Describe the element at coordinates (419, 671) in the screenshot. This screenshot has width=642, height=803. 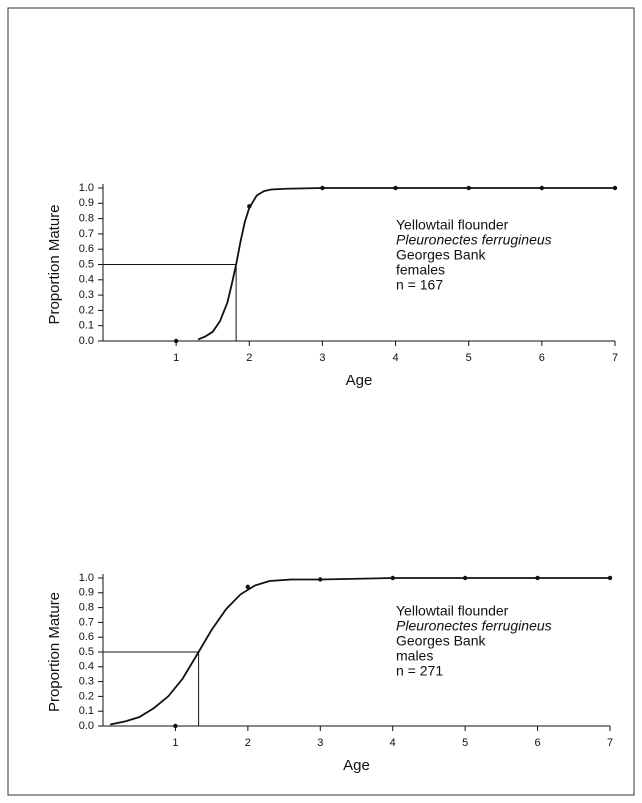
I see `annotation: n = 271` at that location.